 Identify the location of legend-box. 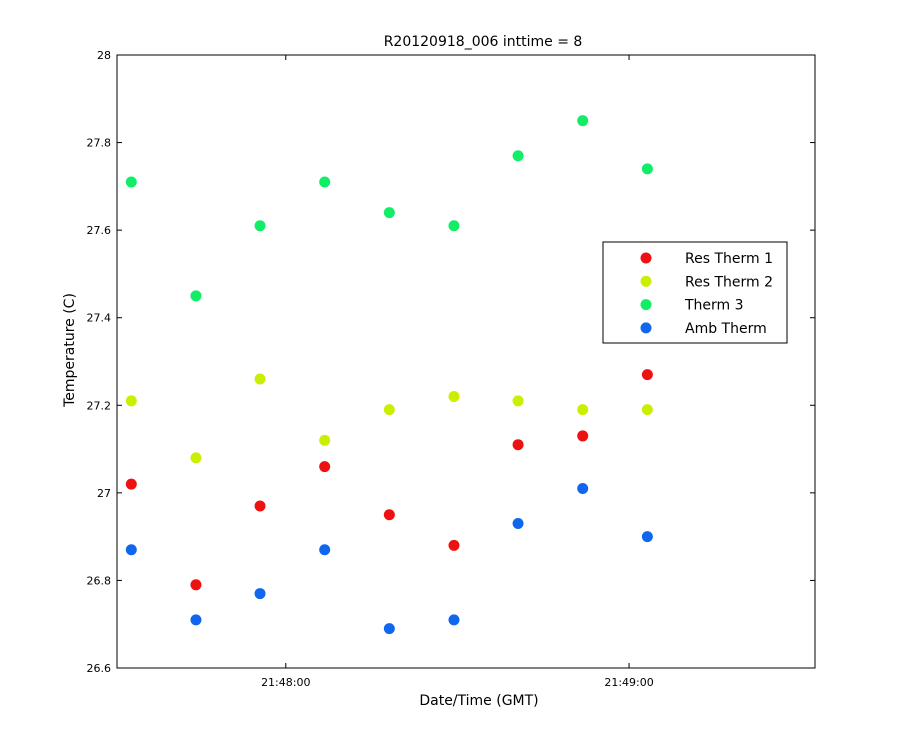
(695, 292).